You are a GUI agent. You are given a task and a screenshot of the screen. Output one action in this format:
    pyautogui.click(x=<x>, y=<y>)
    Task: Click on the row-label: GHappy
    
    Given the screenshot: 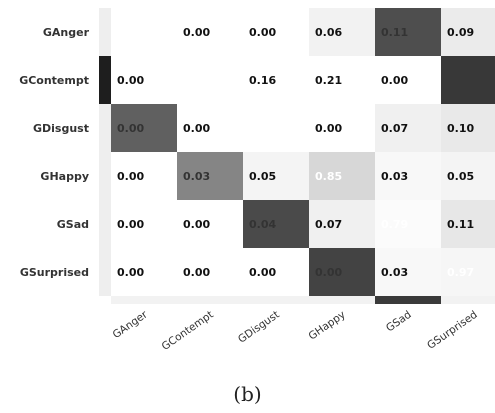 What is the action you would take?
    pyautogui.click(x=64, y=176)
    